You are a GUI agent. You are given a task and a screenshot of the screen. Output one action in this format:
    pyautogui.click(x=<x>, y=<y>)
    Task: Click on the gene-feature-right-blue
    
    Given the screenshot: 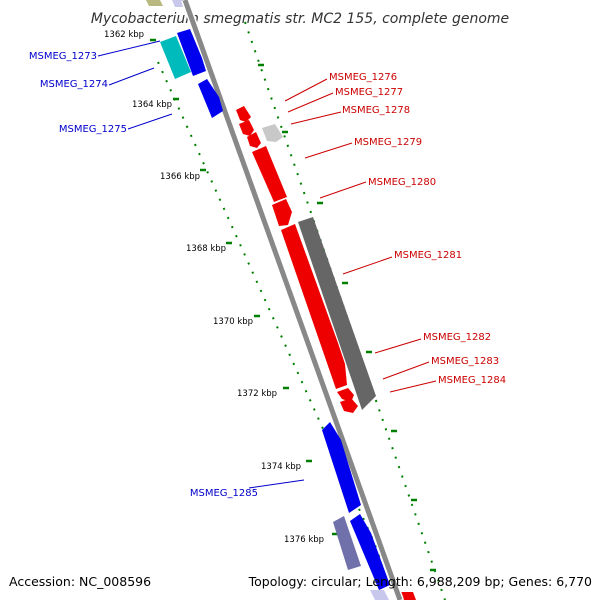 What is the action you would take?
    pyautogui.click(x=370, y=552)
    